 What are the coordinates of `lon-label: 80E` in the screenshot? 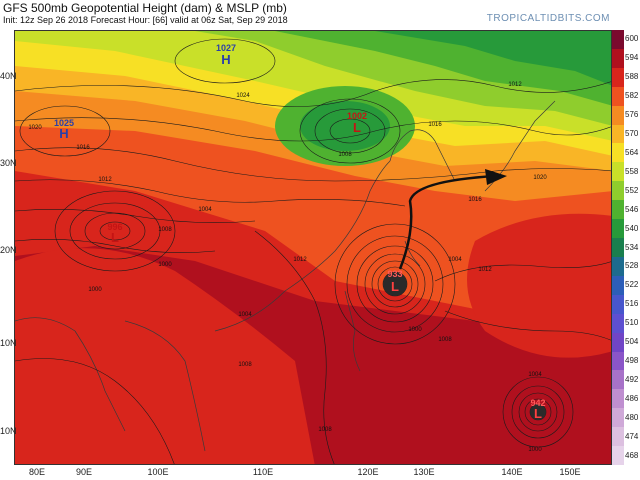 It's located at (37, 472).